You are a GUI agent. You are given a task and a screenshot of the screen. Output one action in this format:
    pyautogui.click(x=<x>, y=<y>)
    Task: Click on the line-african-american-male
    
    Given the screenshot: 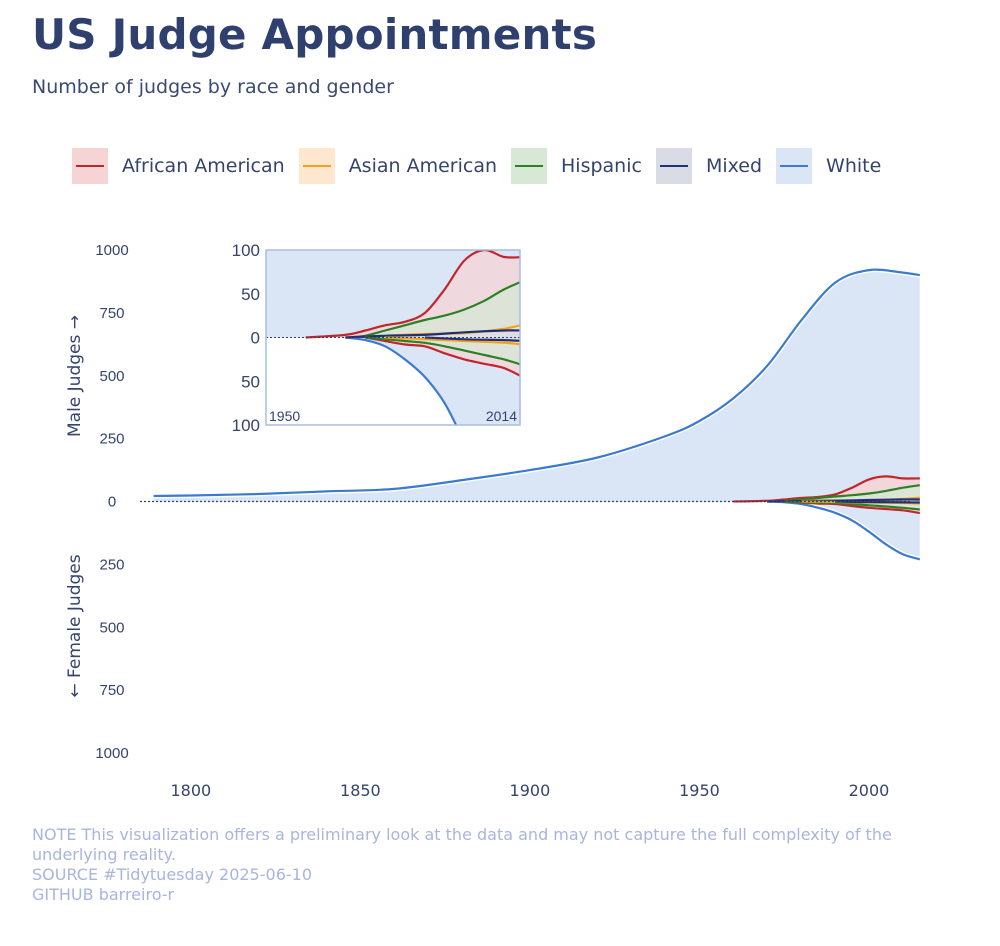 What is the action you would take?
    pyautogui.click(x=826, y=489)
    